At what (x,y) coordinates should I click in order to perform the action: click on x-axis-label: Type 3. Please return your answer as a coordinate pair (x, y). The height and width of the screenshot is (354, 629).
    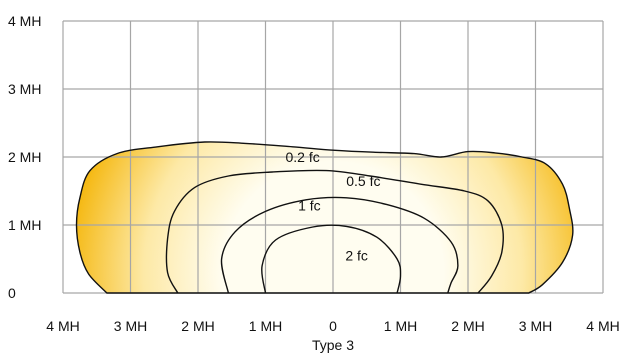
    Looking at the image, I should click on (333, 345).